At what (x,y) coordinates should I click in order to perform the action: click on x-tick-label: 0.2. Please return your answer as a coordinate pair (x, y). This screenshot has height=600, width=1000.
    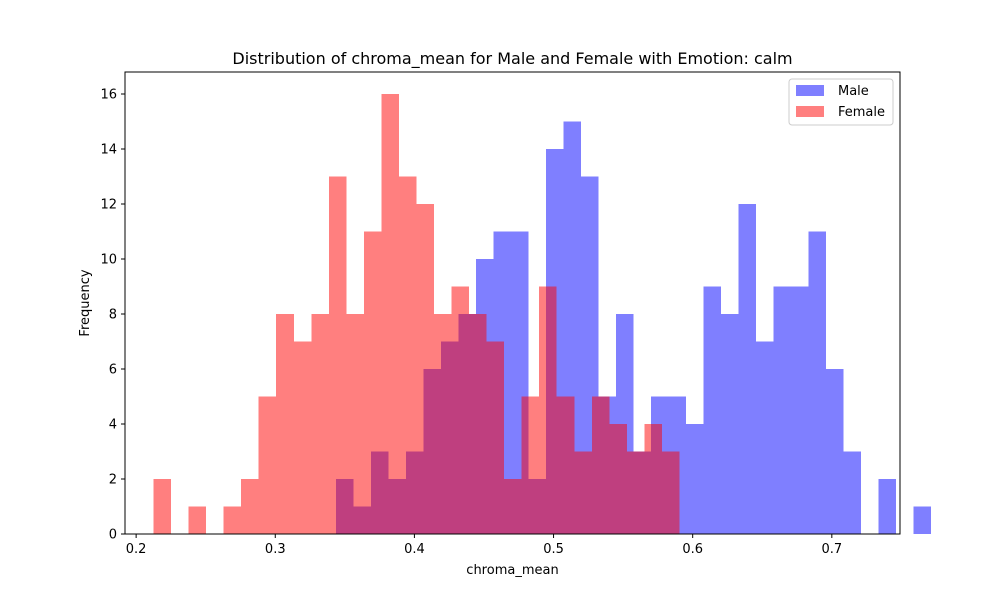
    Looking at the image, I should click on (136, 549).